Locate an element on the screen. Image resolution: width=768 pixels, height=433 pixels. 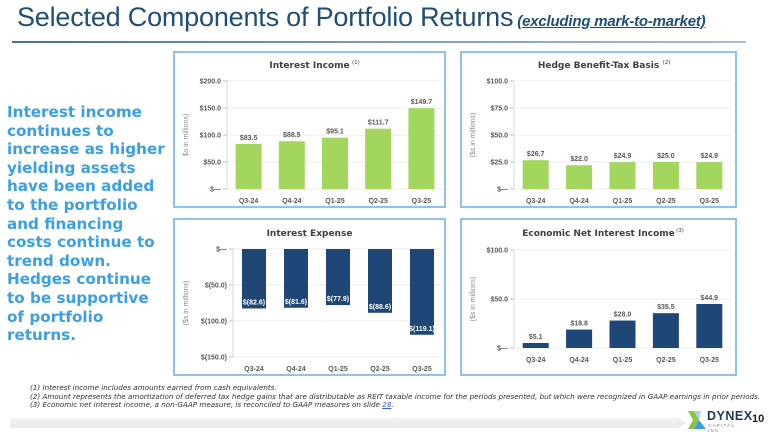
data-label: $28.0 is located at coordinates (623, 315).